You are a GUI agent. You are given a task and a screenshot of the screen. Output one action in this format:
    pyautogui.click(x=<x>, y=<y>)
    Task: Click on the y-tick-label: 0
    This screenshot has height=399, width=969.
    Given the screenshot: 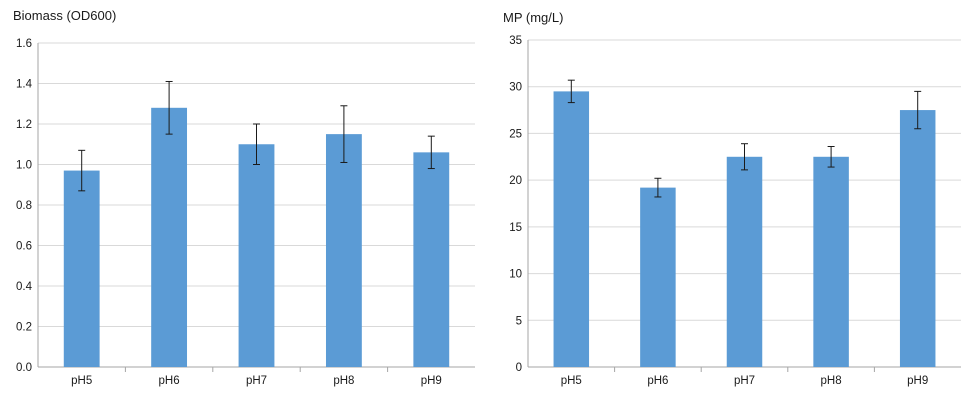 What is the action you would take?
    pyautogui.click(x=519, y=368)
    